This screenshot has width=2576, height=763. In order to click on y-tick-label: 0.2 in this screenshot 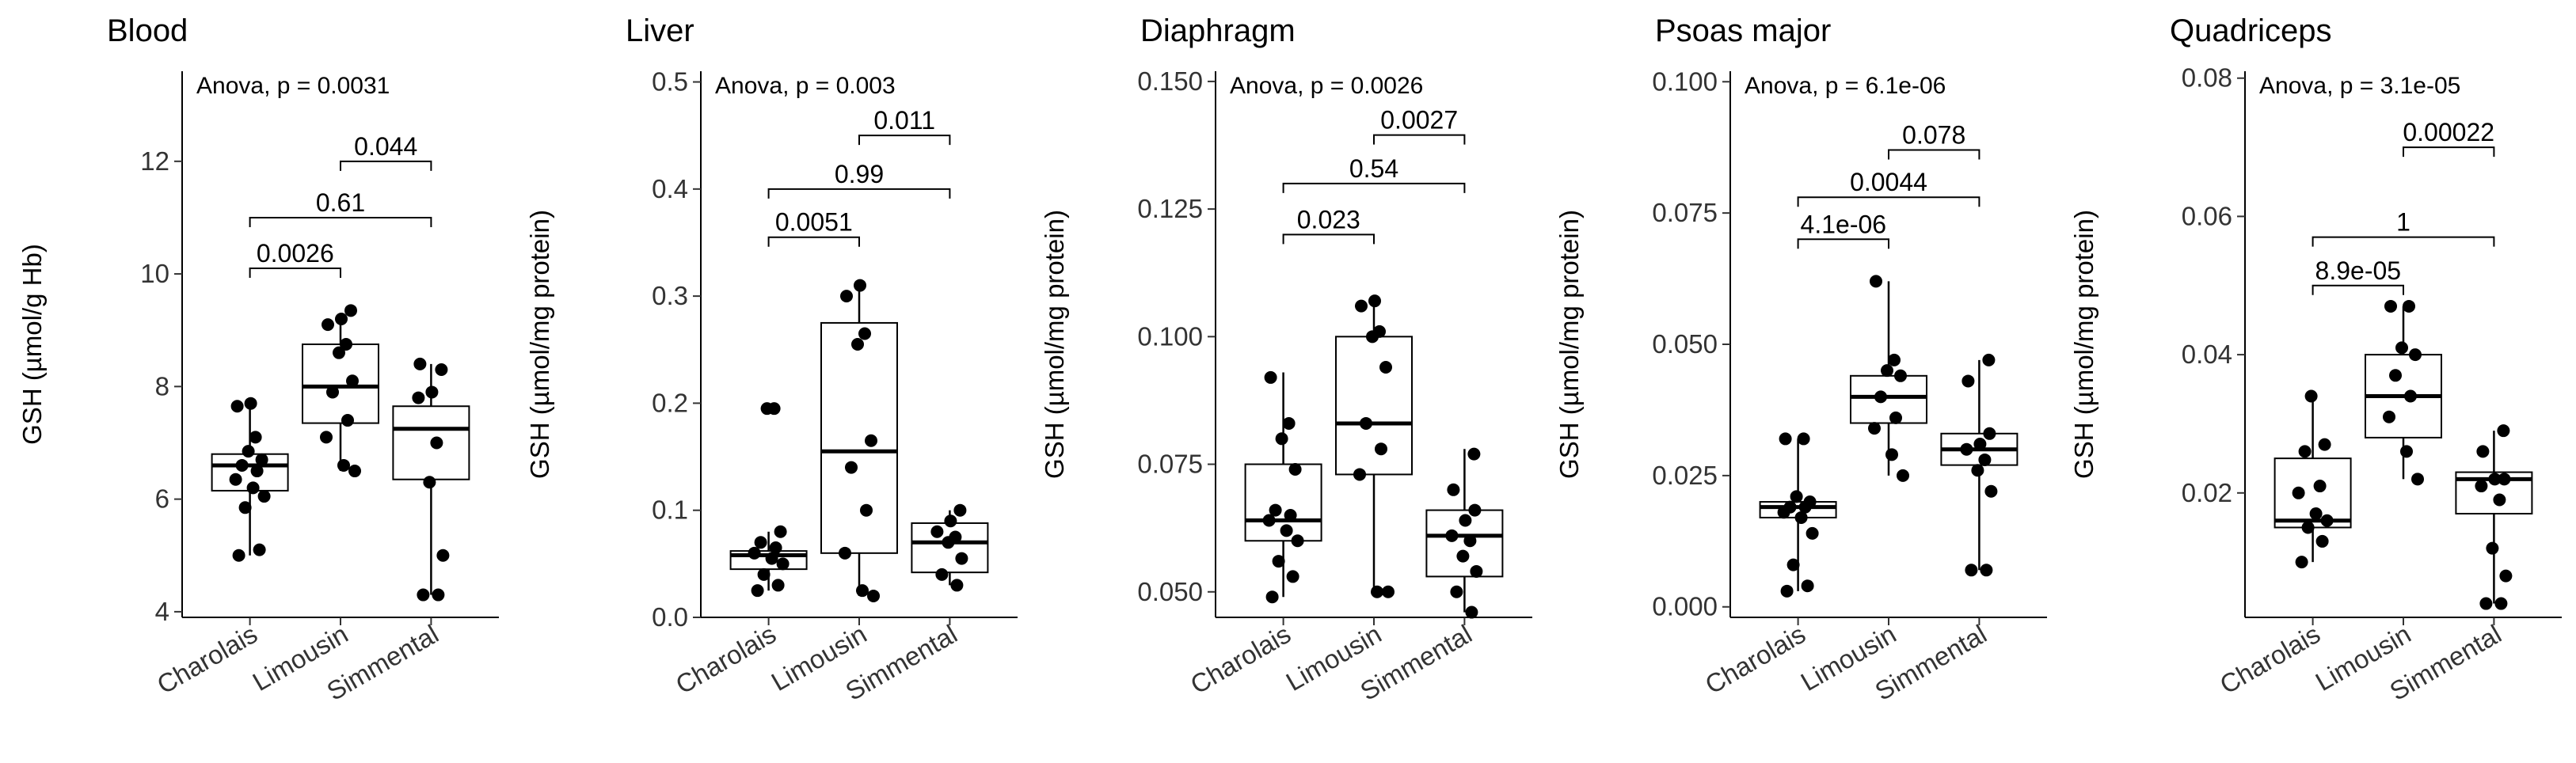, I will do `click(670, 402)`.